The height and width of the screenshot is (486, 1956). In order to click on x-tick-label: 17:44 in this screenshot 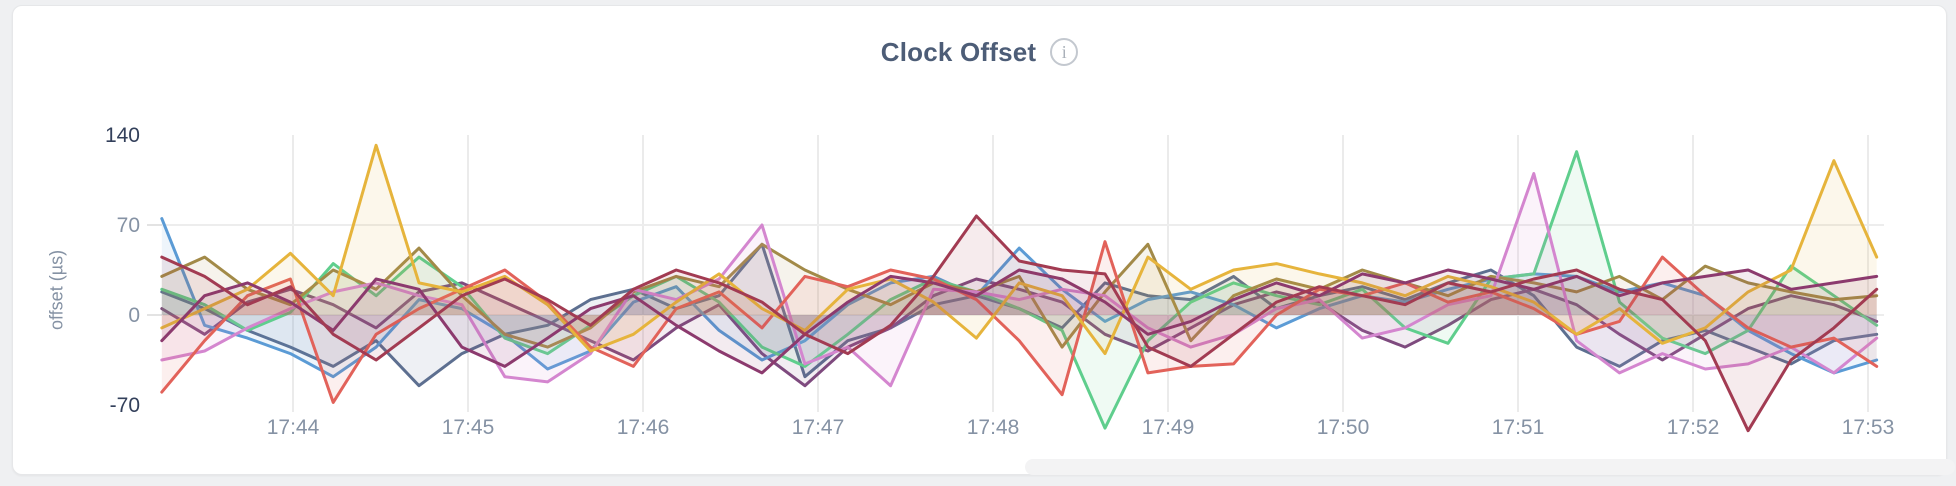, I will do `click(293, 427)`.